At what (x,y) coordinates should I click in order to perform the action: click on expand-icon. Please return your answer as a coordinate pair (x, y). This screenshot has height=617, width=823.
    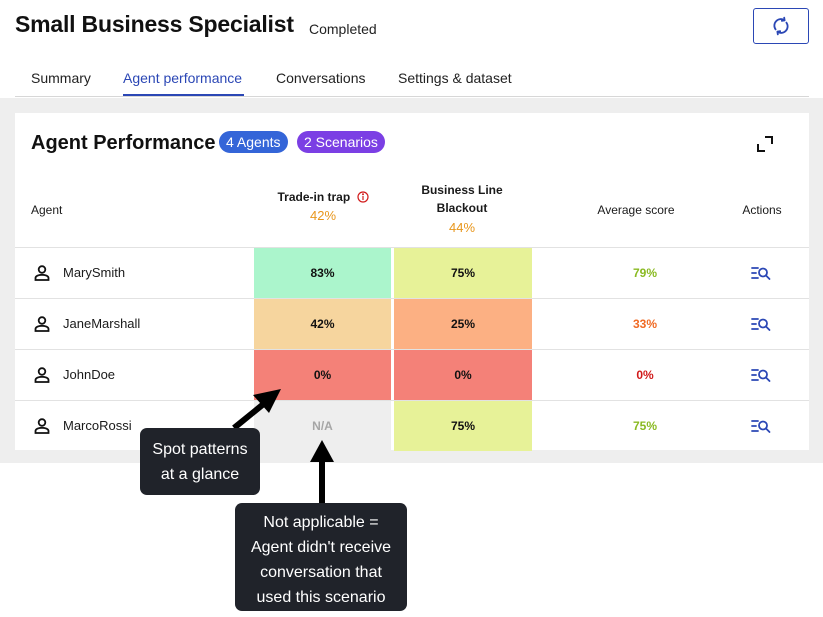
    Looking at the image, I should click on (765, 144).